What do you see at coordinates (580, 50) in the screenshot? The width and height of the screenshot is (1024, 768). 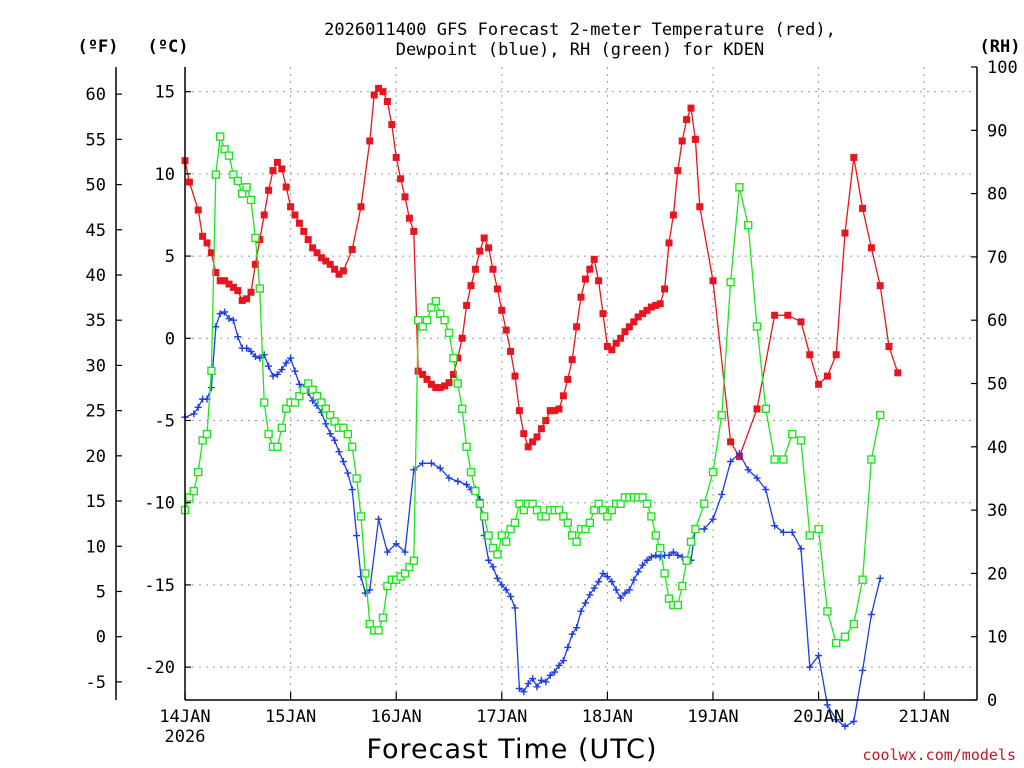 I see `chart-title-line-2: Dewpoint (blue), RH (green) for KDEN` at bounding box center [580, 50].